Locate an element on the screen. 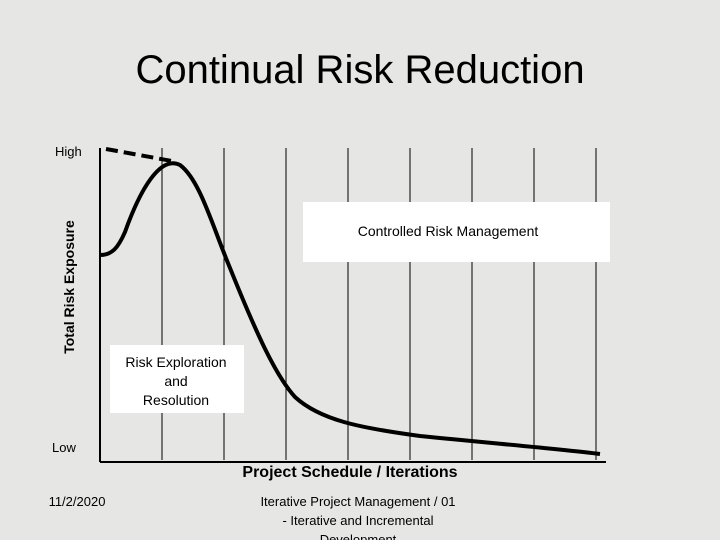  exploration-label: and is located at coordinates (175, 381).